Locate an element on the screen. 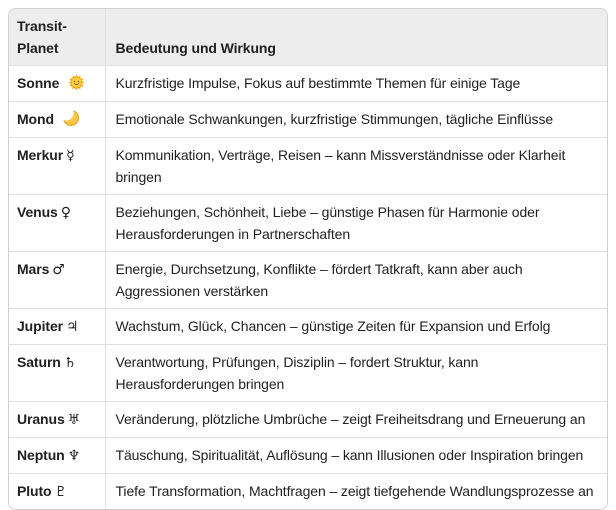 The height and width of the screenshot is (510, 616). sun-emoji-icon is located at coordinates (73, 83).